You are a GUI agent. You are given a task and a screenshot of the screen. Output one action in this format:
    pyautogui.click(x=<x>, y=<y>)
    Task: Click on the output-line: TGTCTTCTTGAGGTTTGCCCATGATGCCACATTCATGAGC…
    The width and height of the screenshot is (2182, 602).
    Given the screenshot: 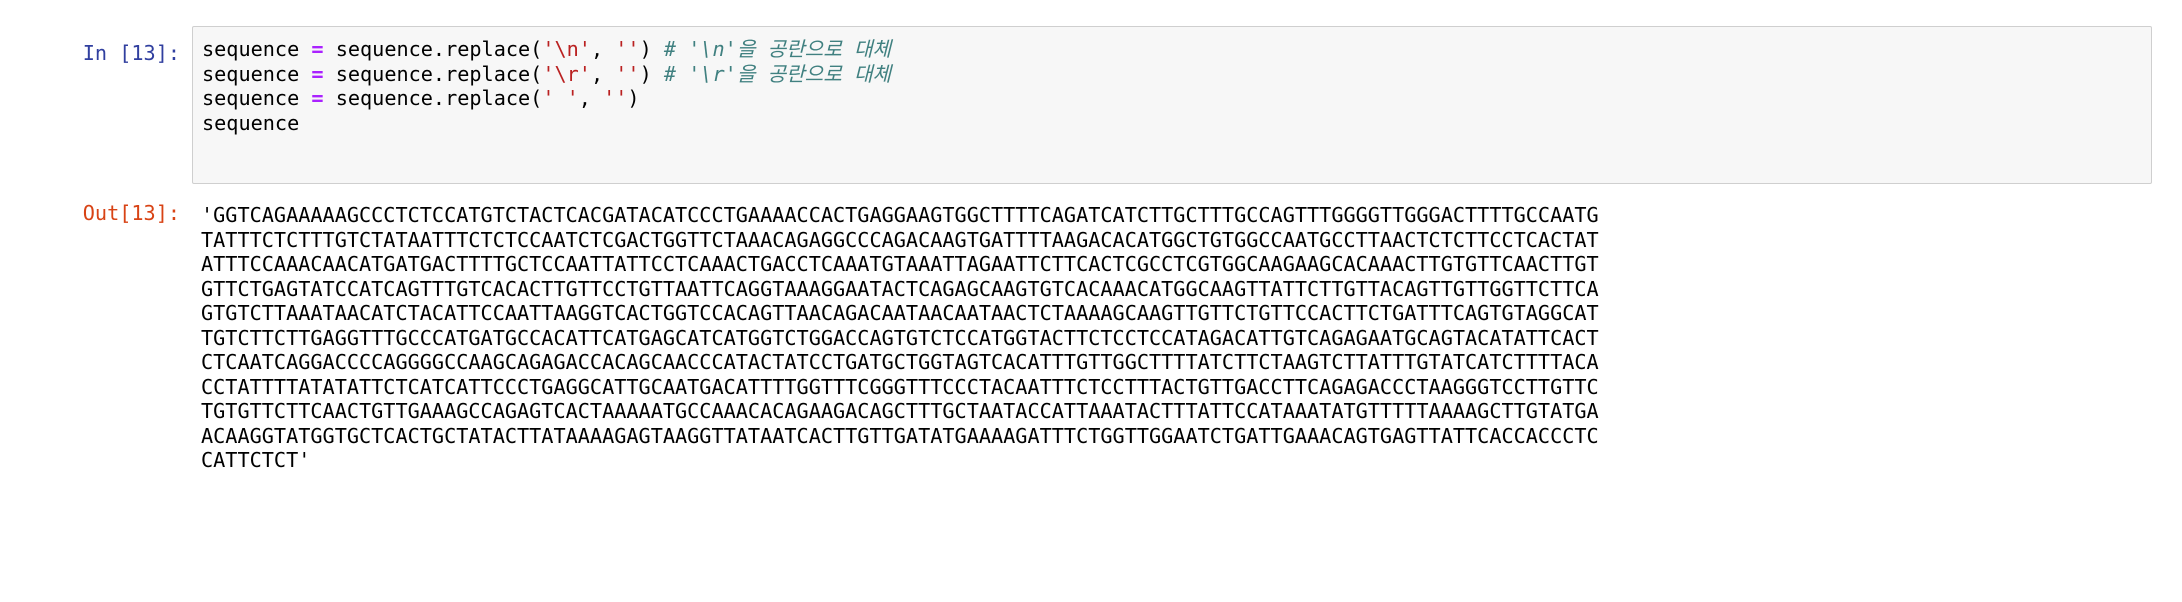 What is the action you would take?
    pyautogui.click(x=900, y=337)
    